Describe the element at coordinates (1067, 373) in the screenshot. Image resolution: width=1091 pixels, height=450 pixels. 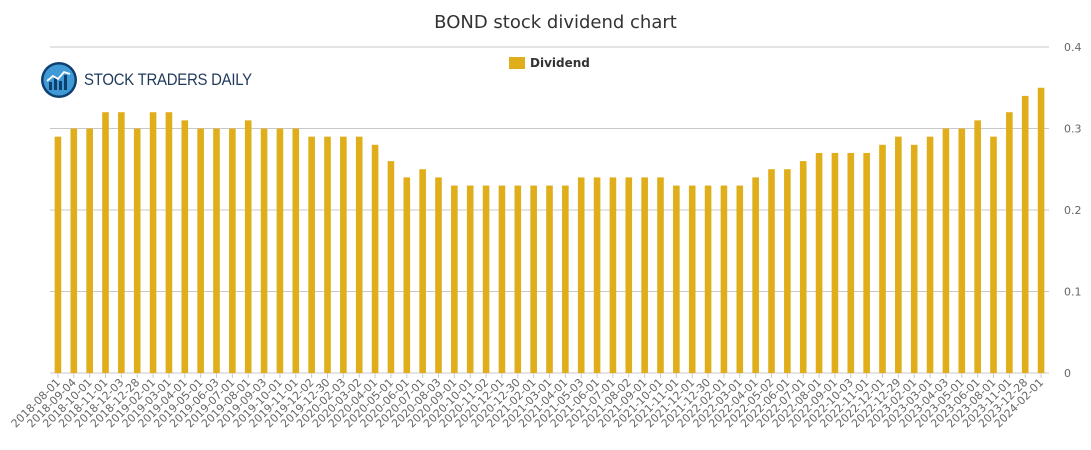
I see `y-tick-label: 0` at that location.